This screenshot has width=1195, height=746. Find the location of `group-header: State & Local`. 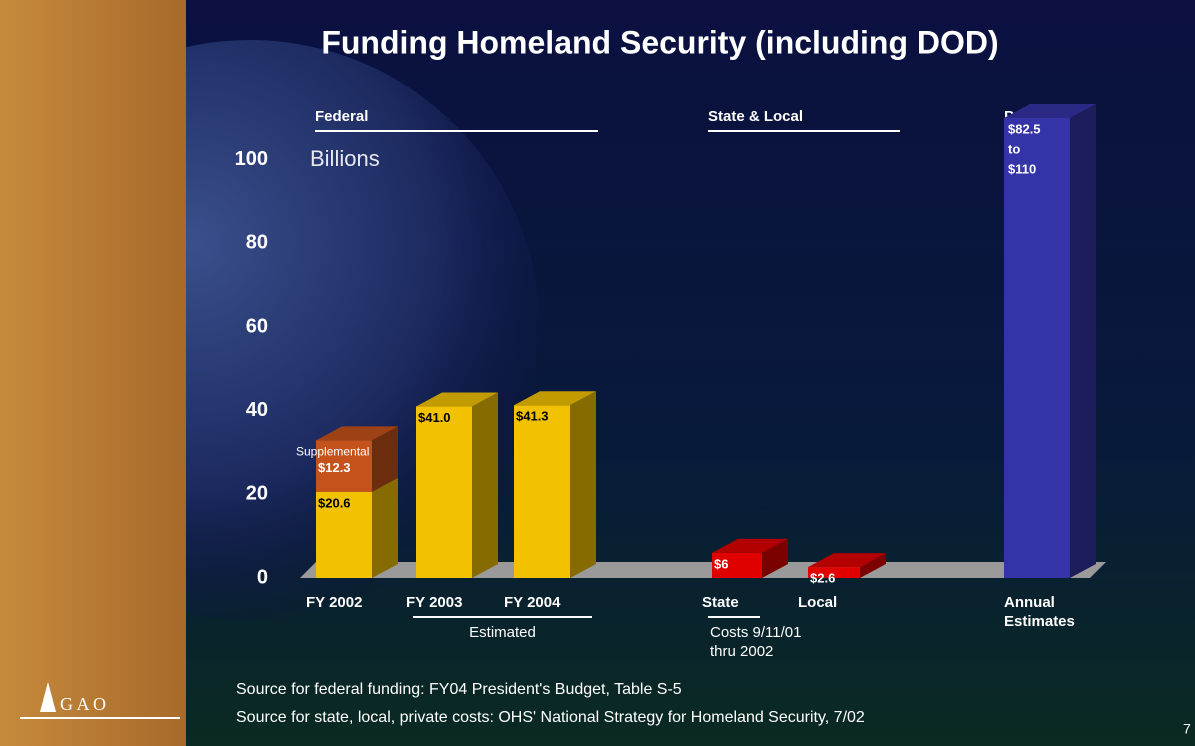

group-header: State & Local is located at coordinates (755, 116).